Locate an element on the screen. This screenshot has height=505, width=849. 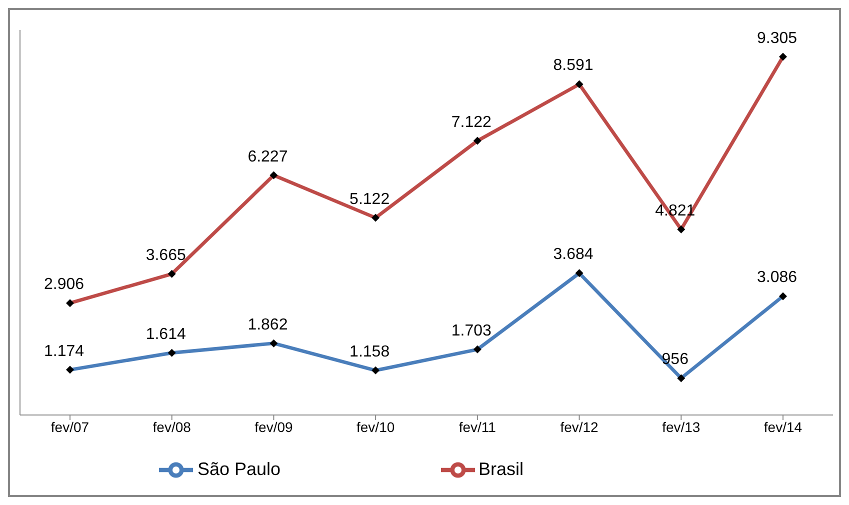
x-tick-label: fev/13 is located at coordinates (681, 426).